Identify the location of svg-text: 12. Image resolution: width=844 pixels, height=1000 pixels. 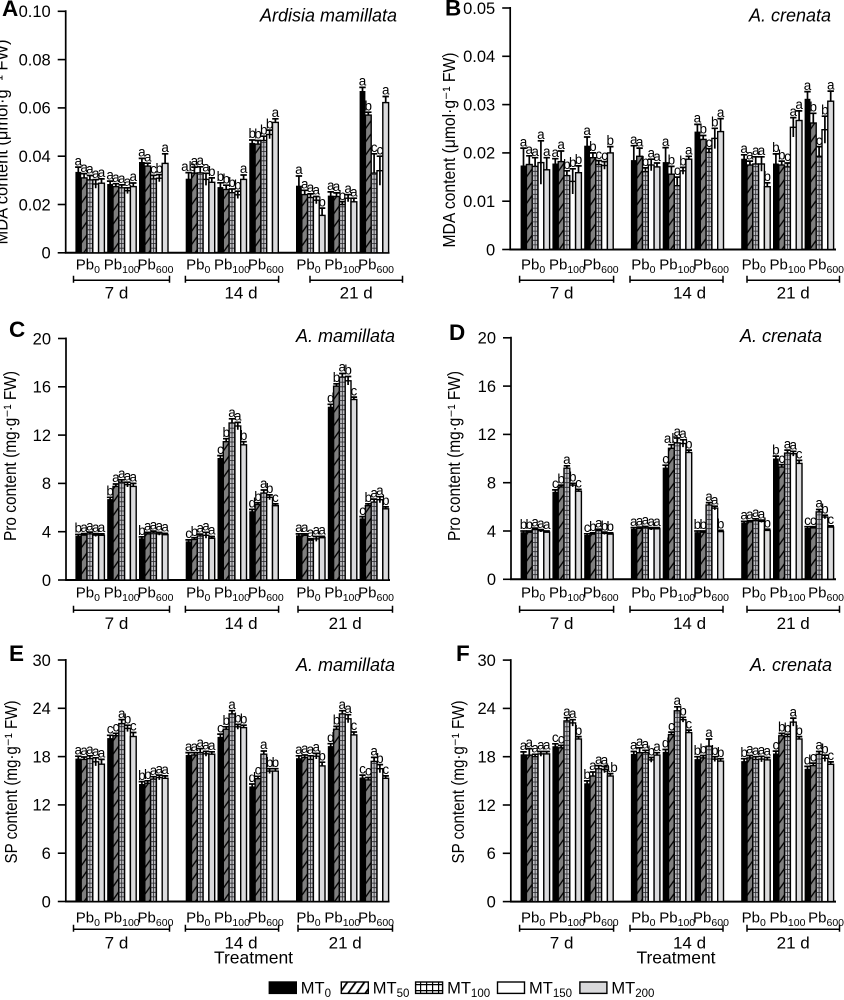
(486, 806).